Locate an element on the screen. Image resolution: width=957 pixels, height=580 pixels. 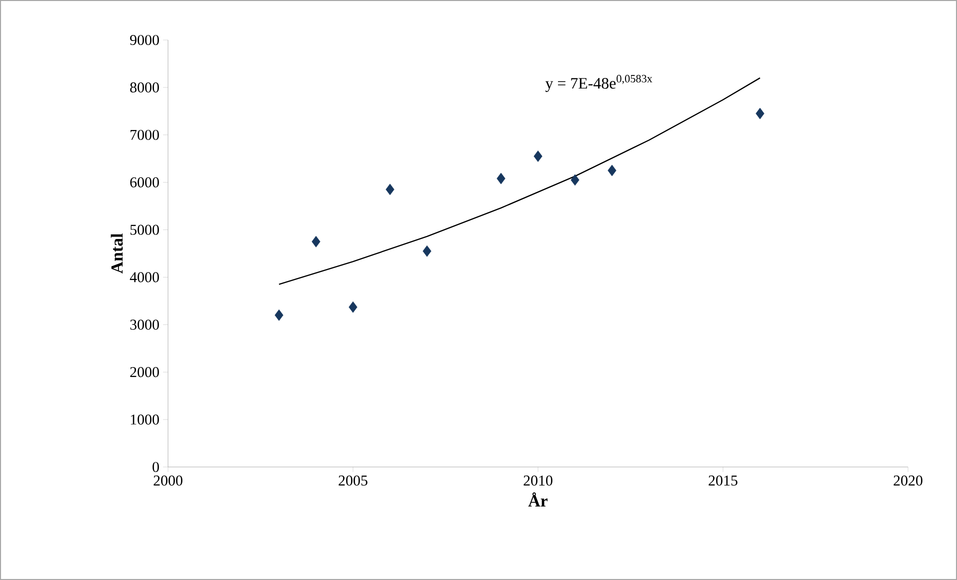
y-tick-label: 3000 is located at coordinates (144, 325).